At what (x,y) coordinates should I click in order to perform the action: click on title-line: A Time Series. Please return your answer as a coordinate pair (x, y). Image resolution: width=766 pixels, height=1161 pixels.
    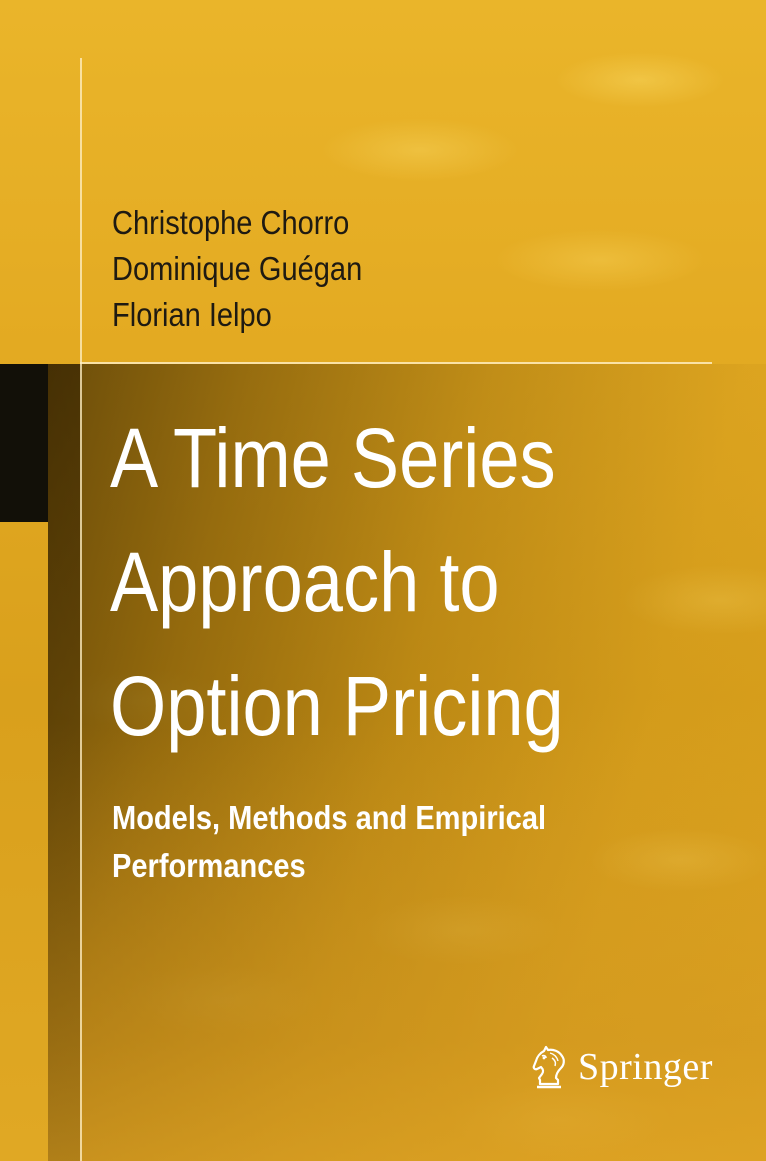
    Looking at the image, I should click on (333, 458).